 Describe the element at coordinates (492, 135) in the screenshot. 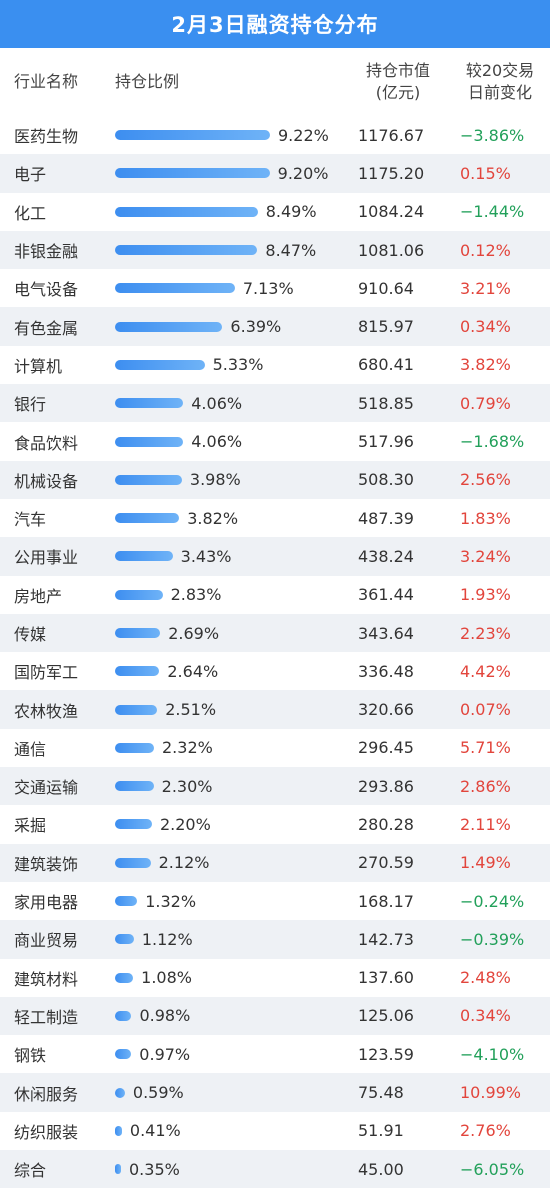

I see `change-value: −3.86%` at that location.